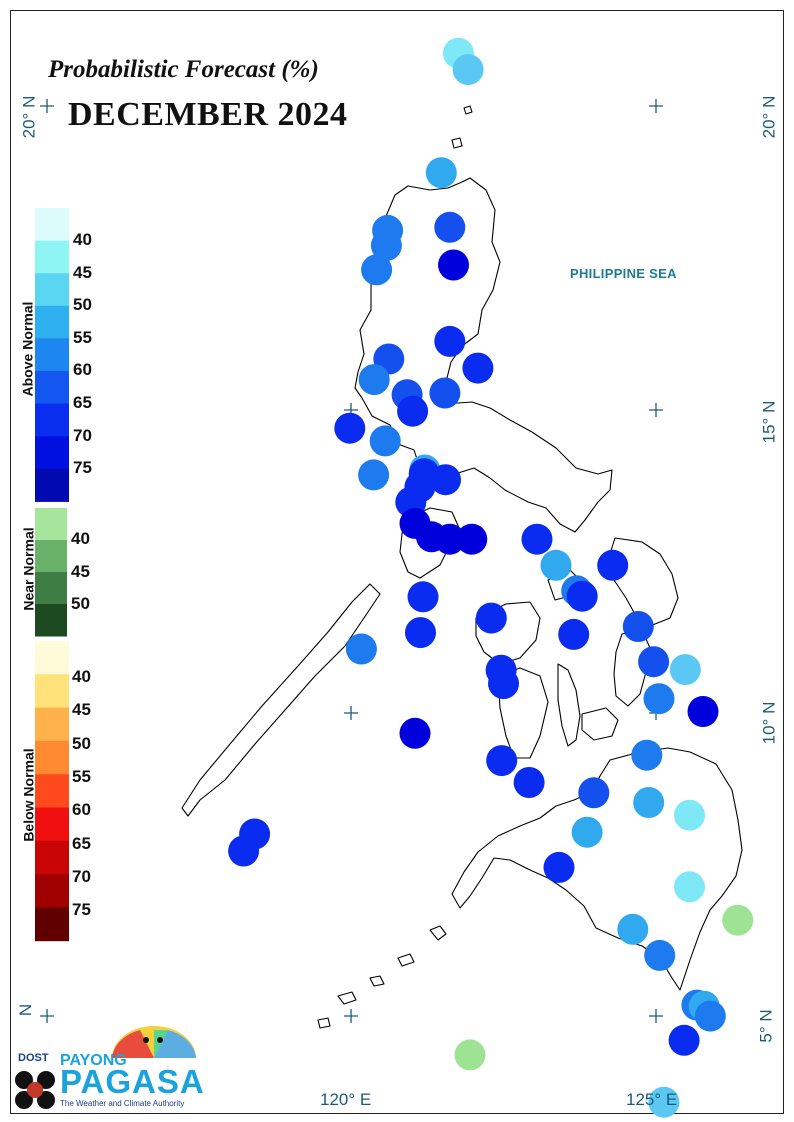 Image resolution: width=794 pixels, height=1122 pixels. Describe the element at coordinates (81, 676) in the screenshot. I see `legend-below-label: 40` at that location.